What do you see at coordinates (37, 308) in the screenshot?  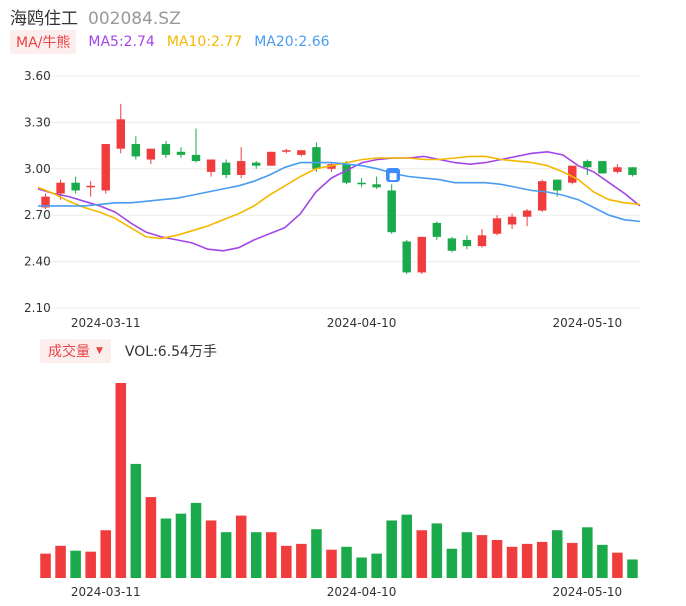 I see `price-tick-label: 2.10` at bounding box center [37, 308].